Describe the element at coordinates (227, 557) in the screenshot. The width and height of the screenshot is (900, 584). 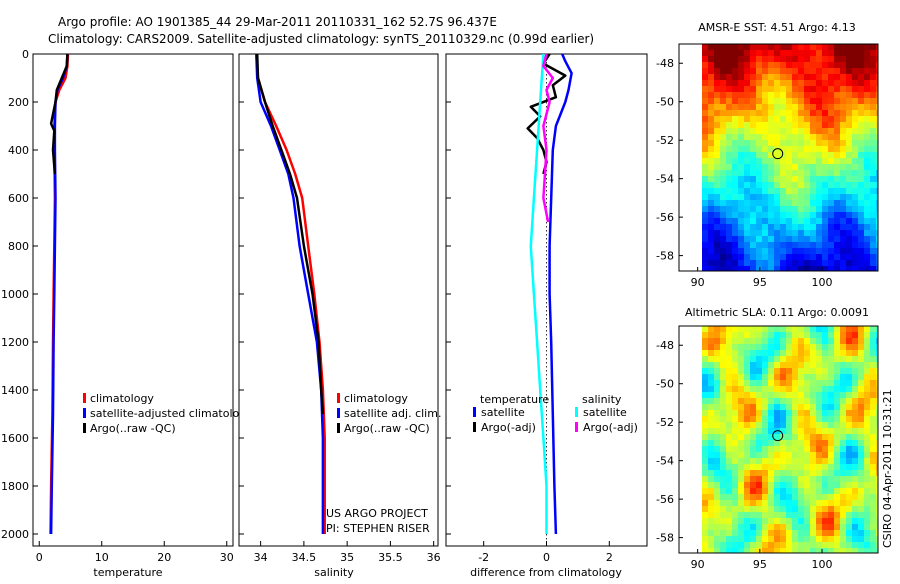
I see `xtick-label: 30` at that location.